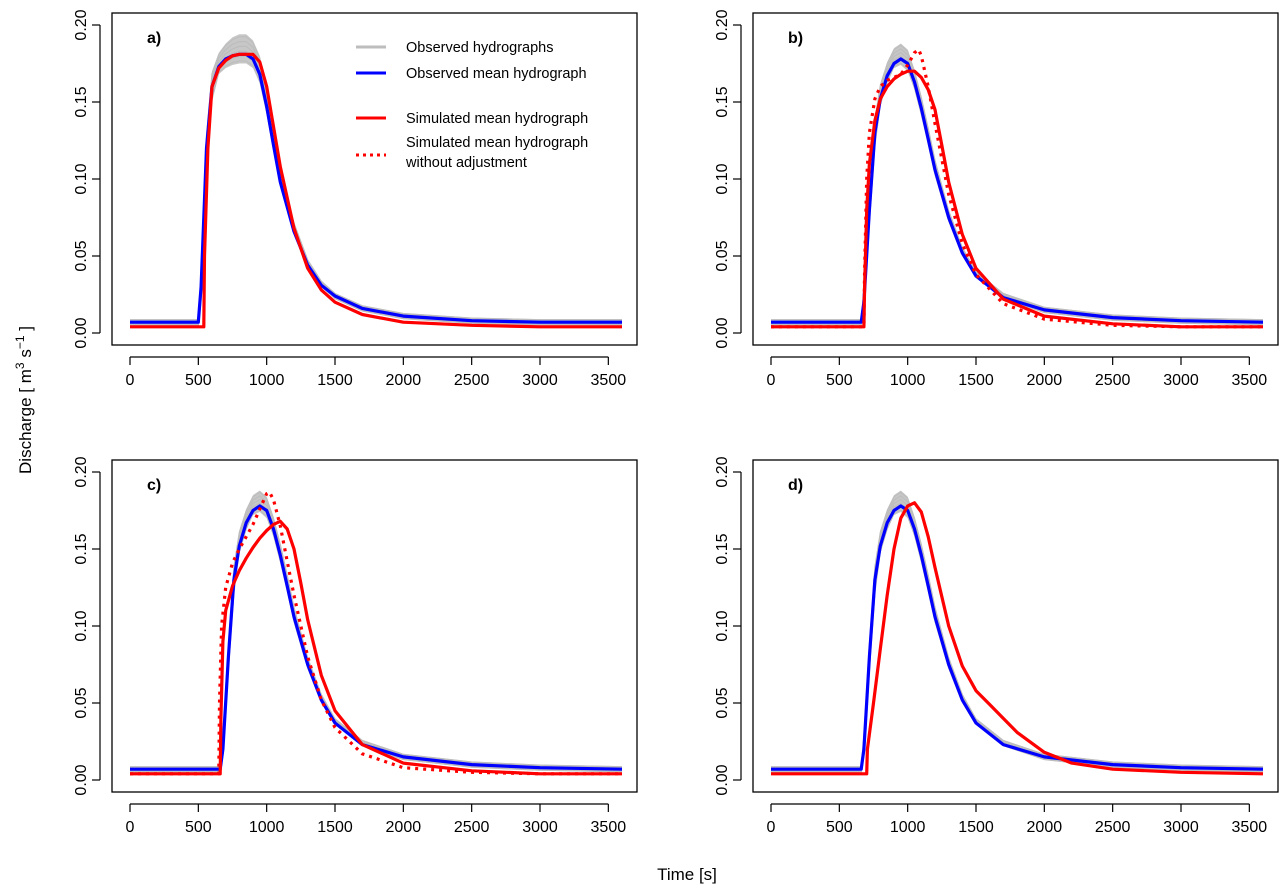 Image resolution: width=1288 pixels, height=889 pixels. What do you see at coordinates (540, 380) in the screenshot?
I see `panel-a-x-tick-label: 3000` at bounding box center [540, 380].